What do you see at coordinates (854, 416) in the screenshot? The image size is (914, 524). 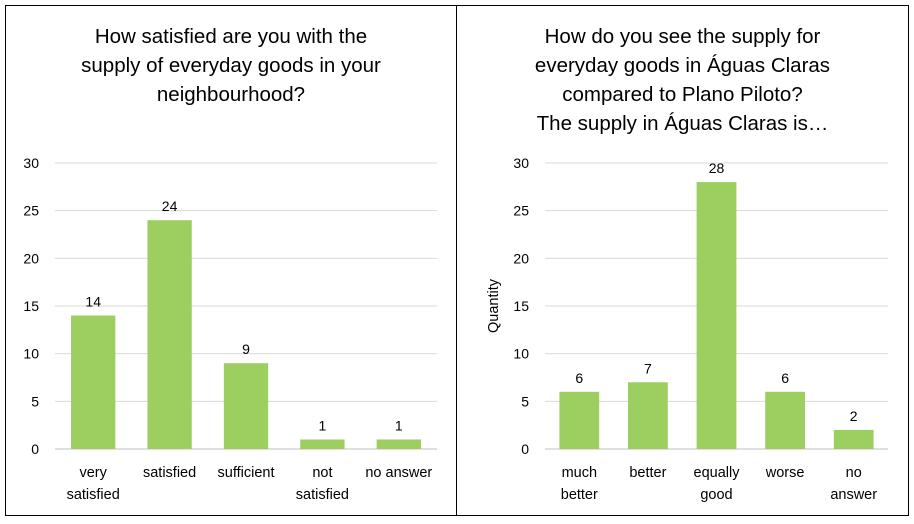 I see `data-label: 2` at bounding box center [854, 416].